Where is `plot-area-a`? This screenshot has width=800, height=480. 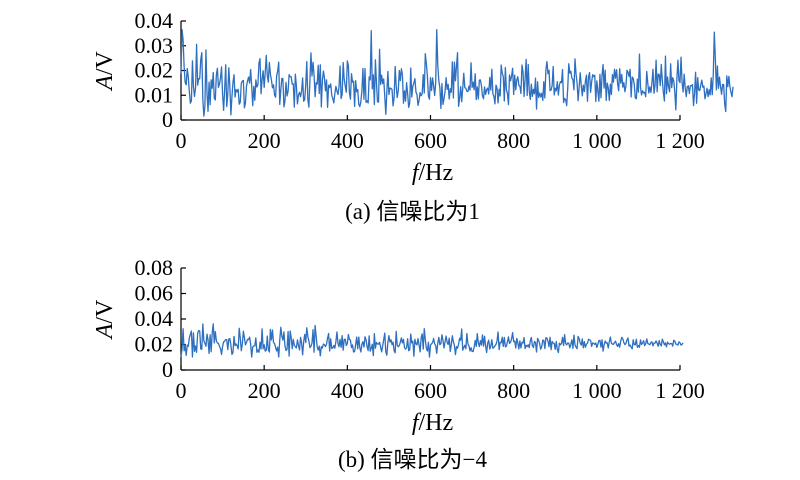 plot-area-a is located at coordinates (457, 73).